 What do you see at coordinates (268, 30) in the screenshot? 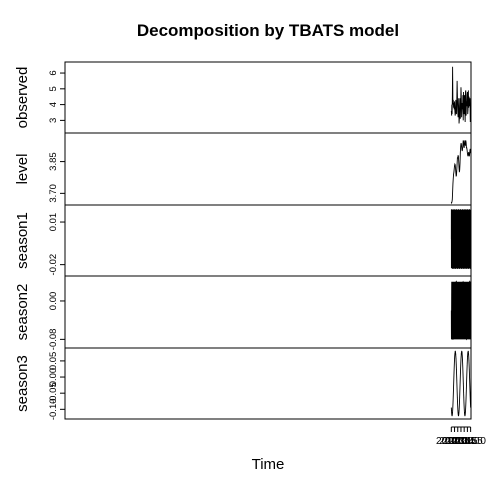
I see `chart-title: Decomposition by TBATS model` at bounding box center [268, 30].